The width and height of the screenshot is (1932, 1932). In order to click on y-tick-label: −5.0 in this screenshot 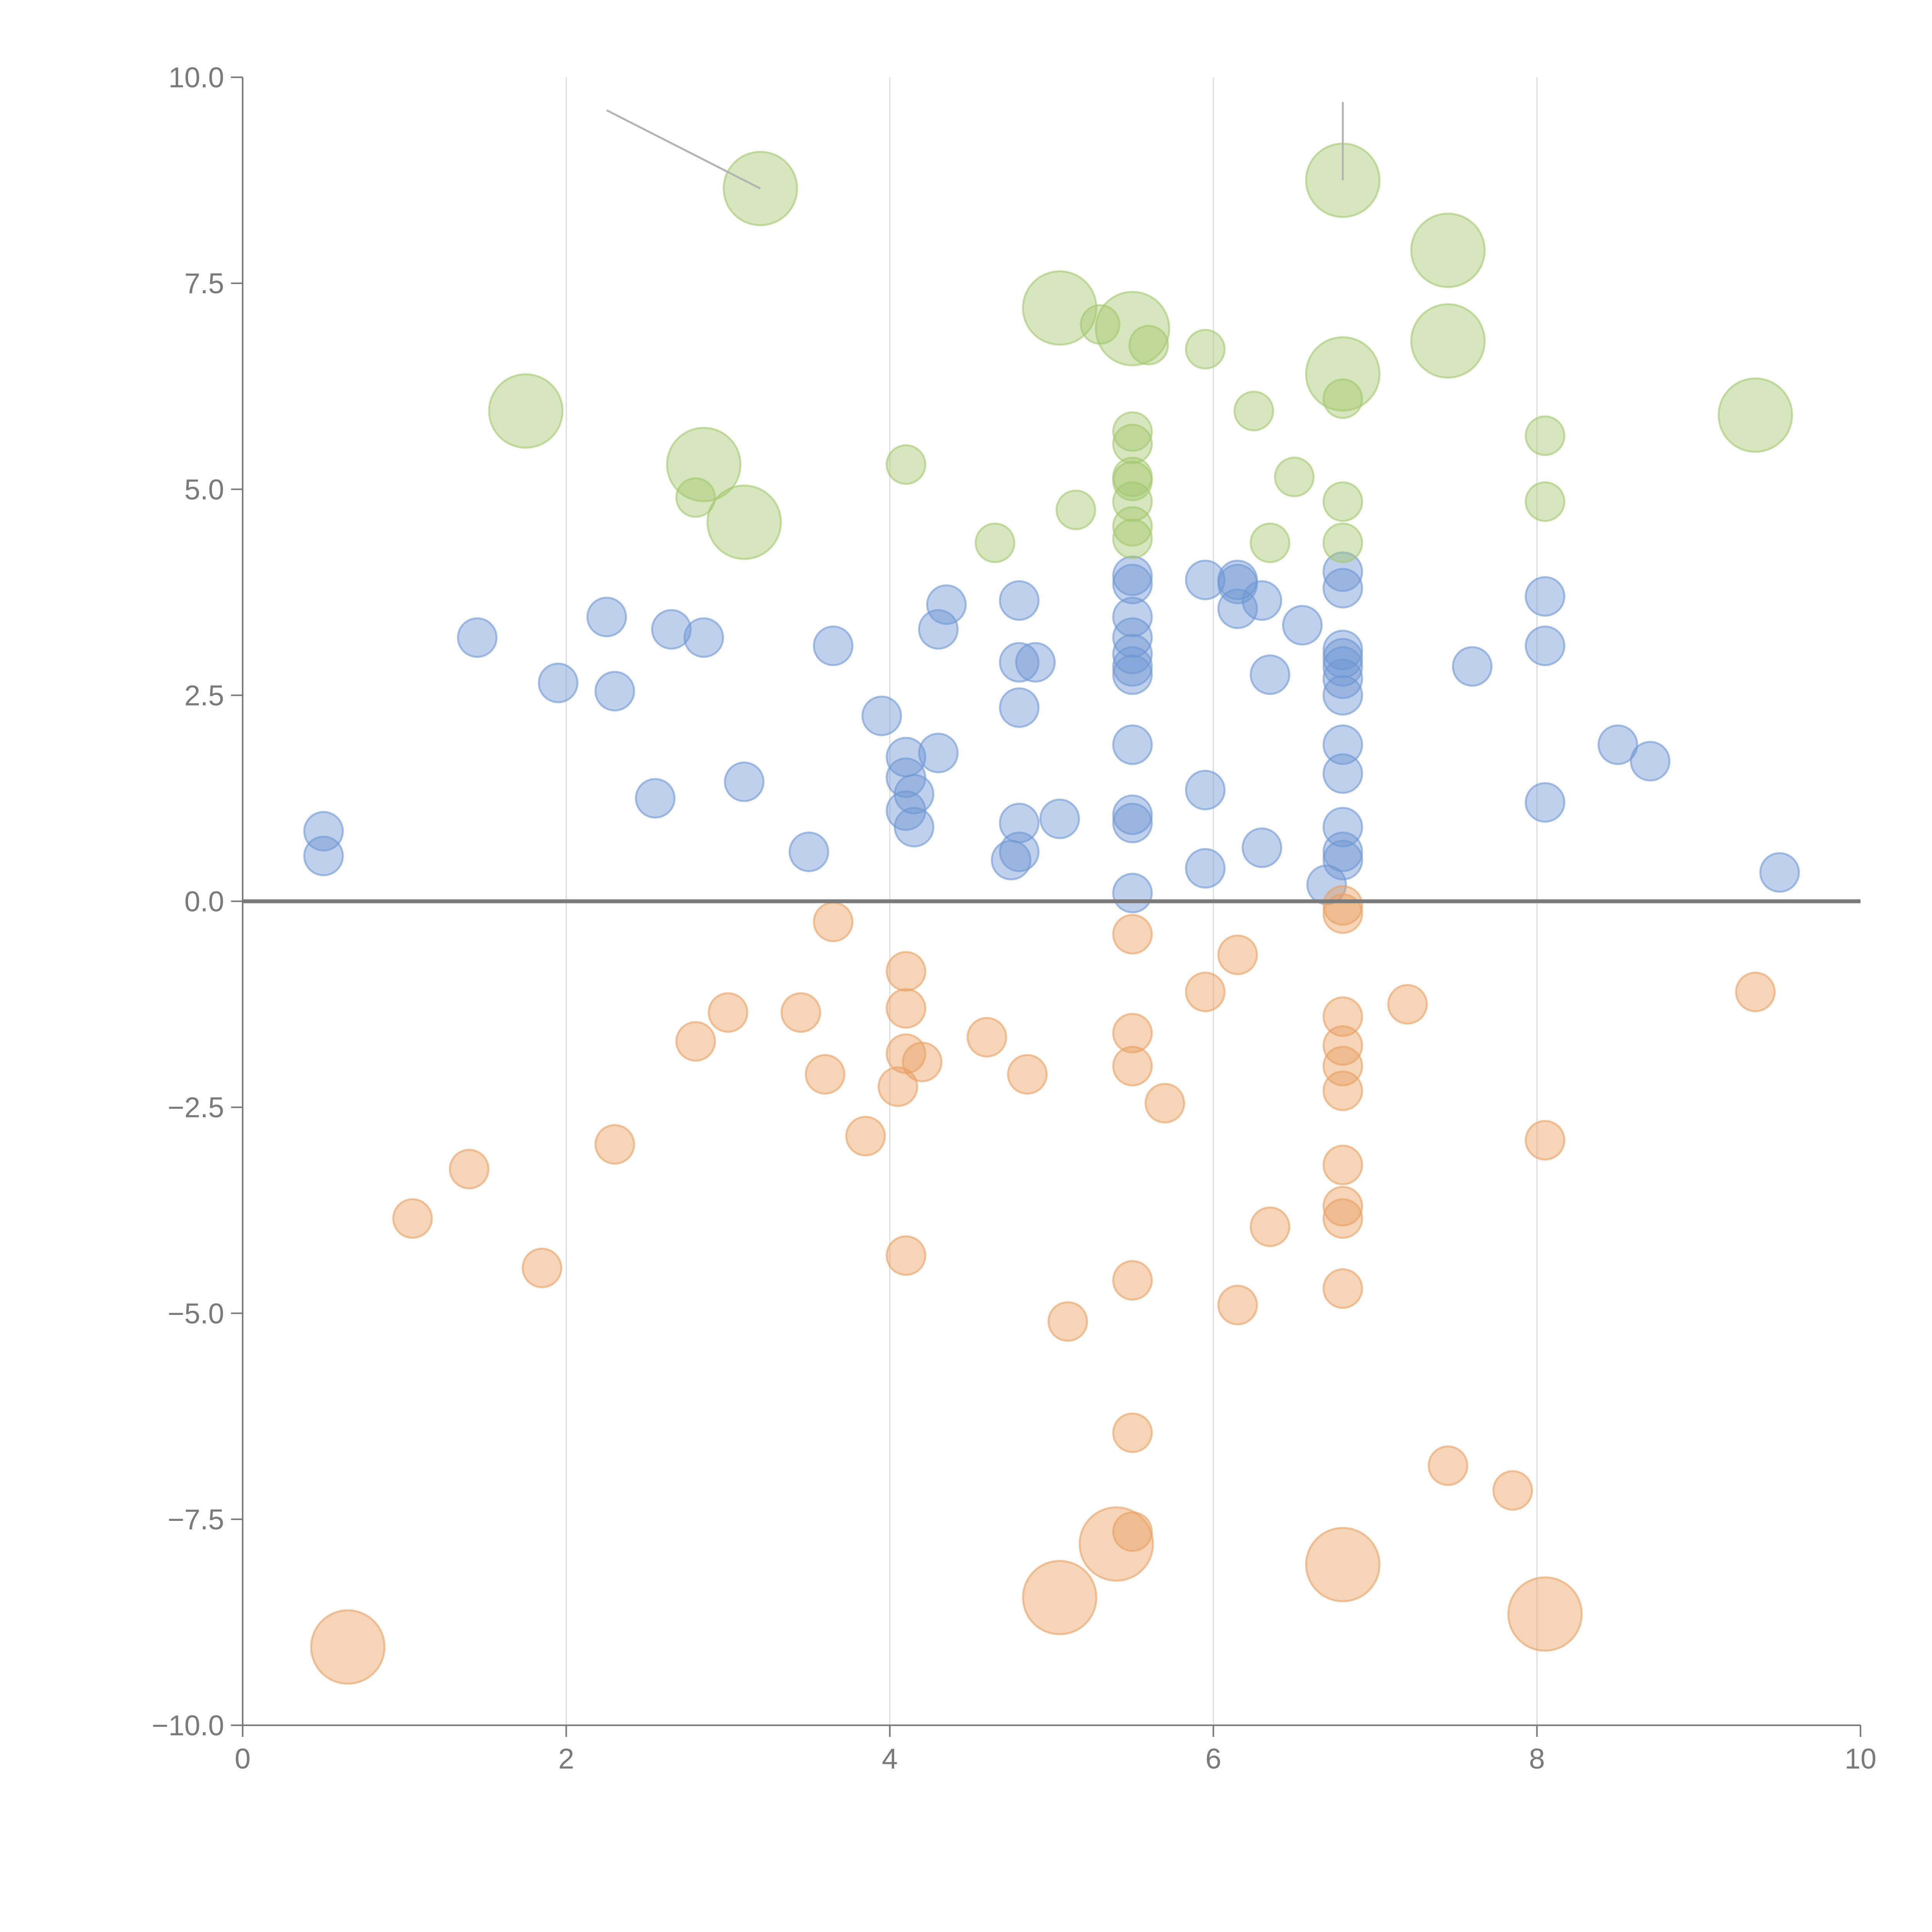, I will do `click(196, 1314)`.